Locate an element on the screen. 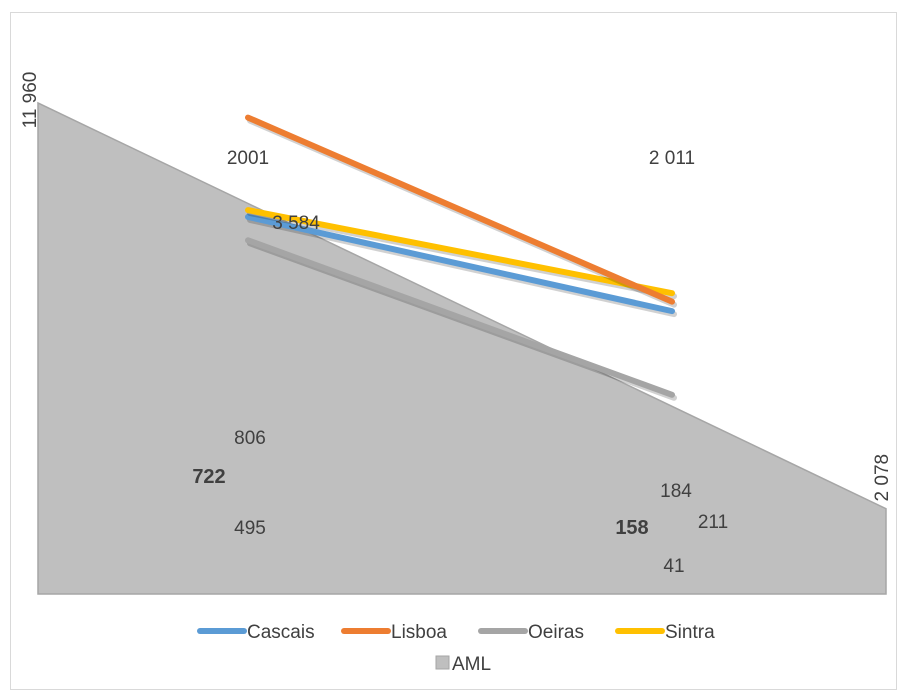 This screenshot has width=899, height=694. data-label-lisboa-0: 3 584 is located at coordinates (296, 223).